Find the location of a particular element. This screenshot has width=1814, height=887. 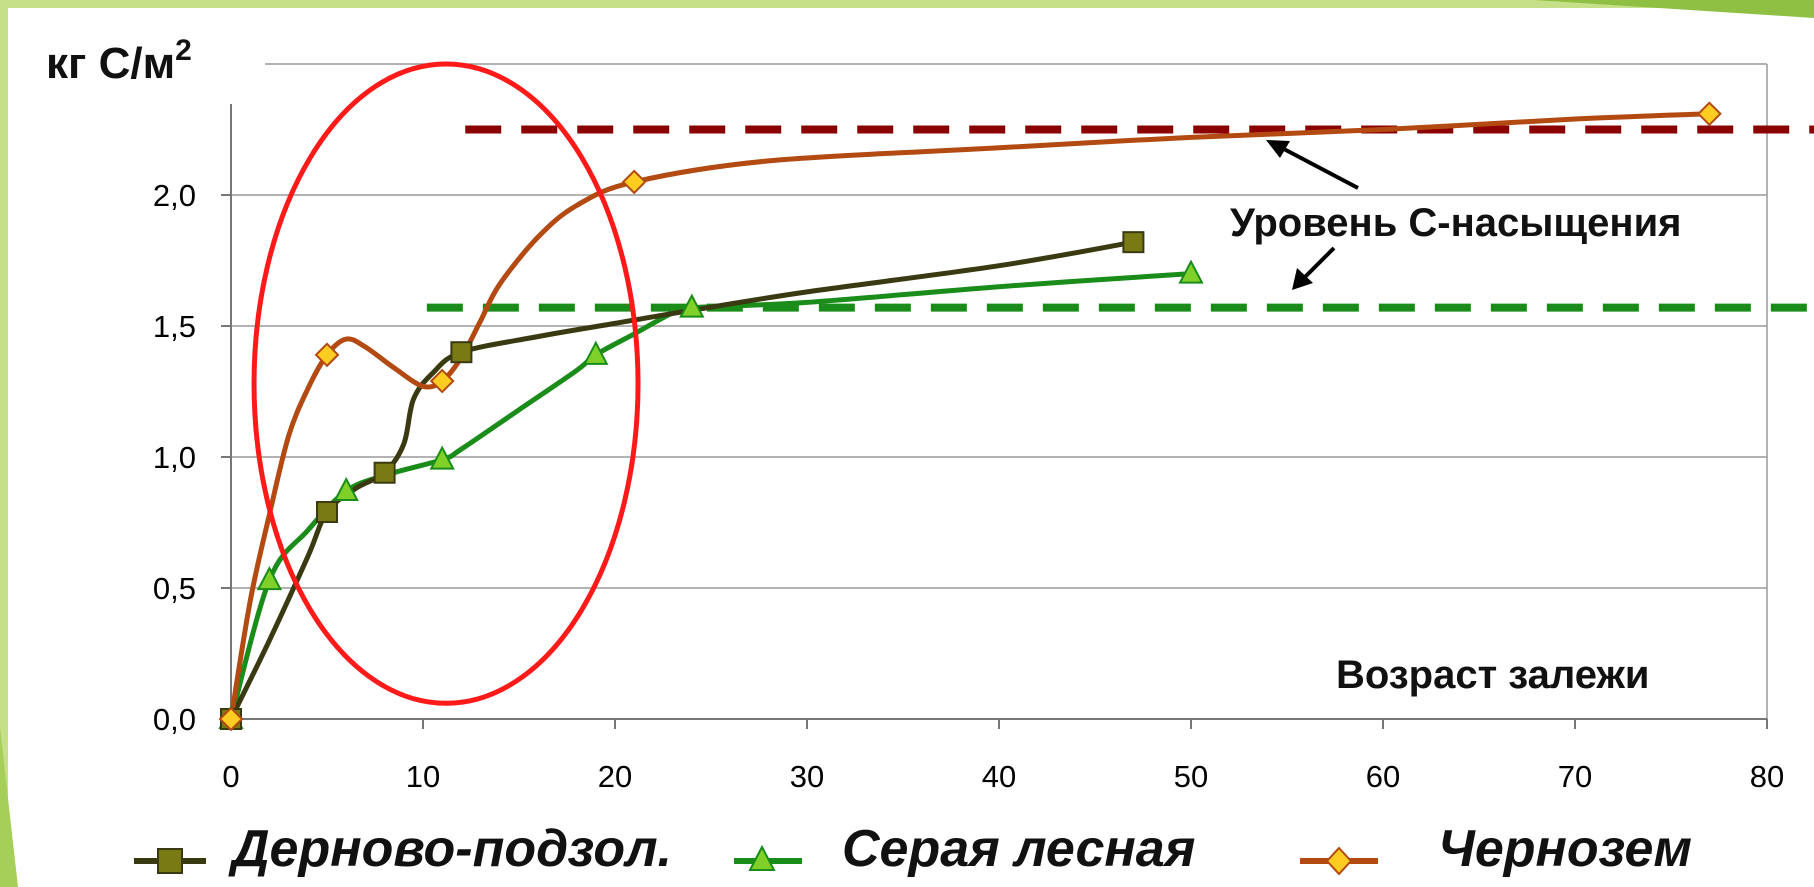

legend-square-marker is located at coordinates (170, 861).